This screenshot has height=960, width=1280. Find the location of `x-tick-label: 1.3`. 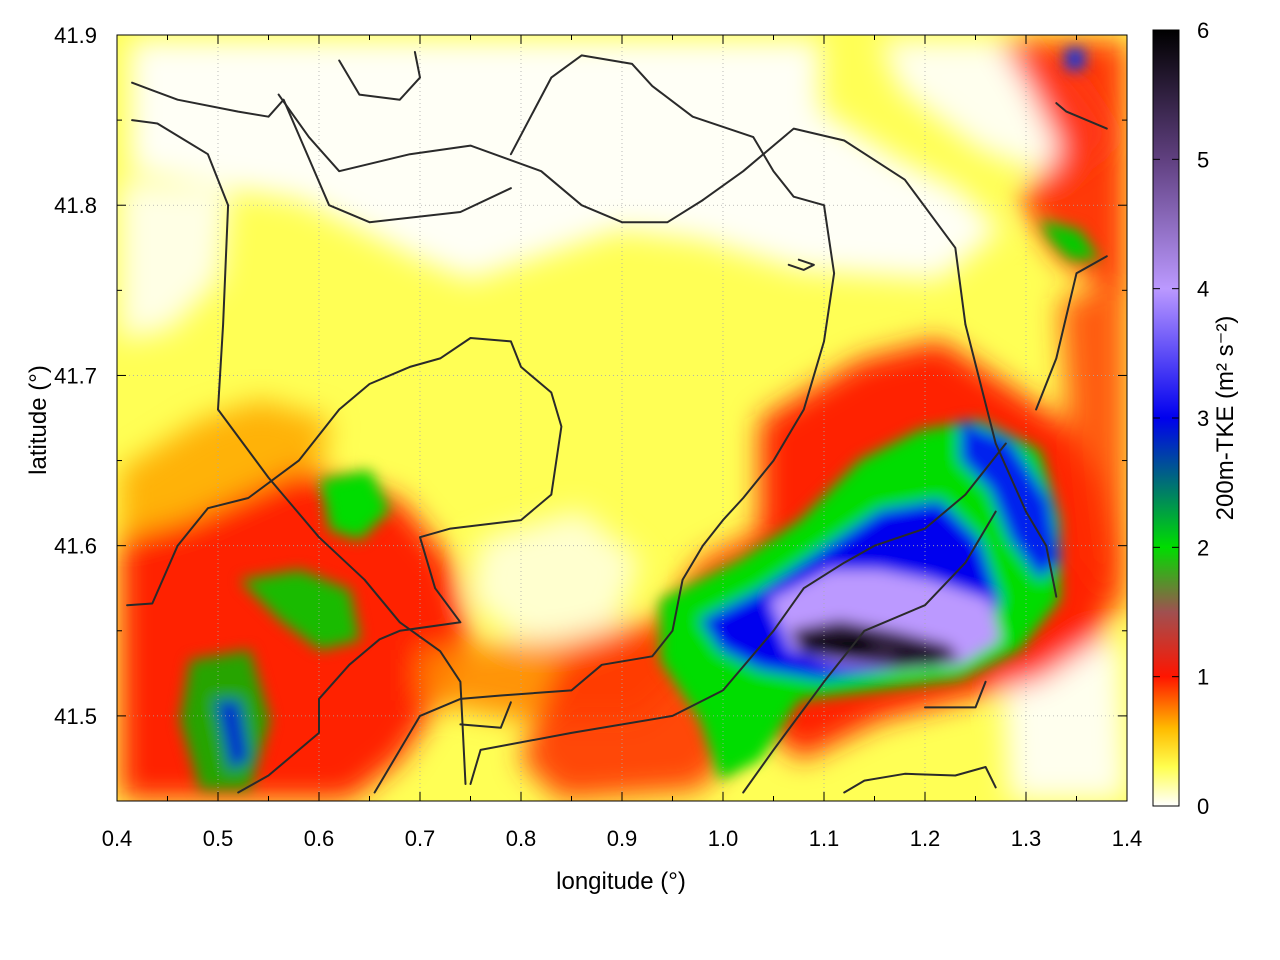

x-tick-label: 1.3 is located at coordinates (1026, 838).